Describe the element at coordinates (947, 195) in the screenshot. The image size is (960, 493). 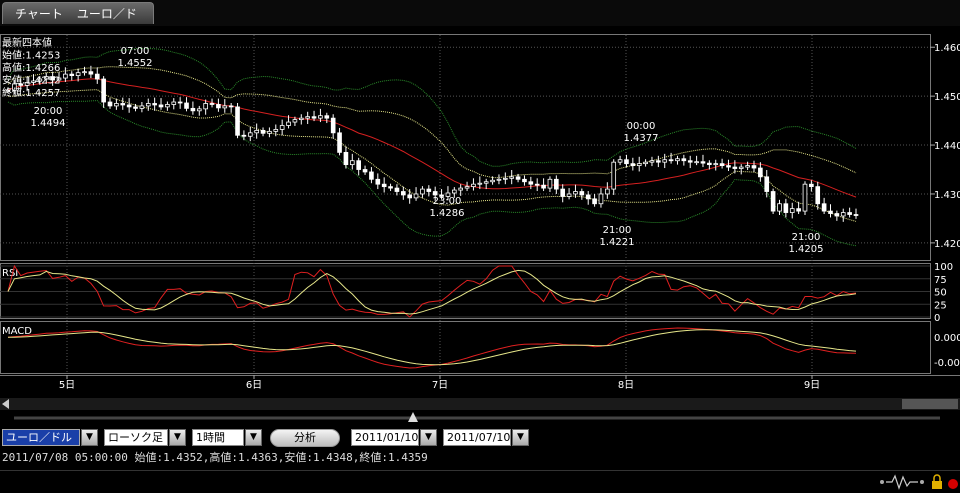
I see `price-tick-label: 1.430` at that location.